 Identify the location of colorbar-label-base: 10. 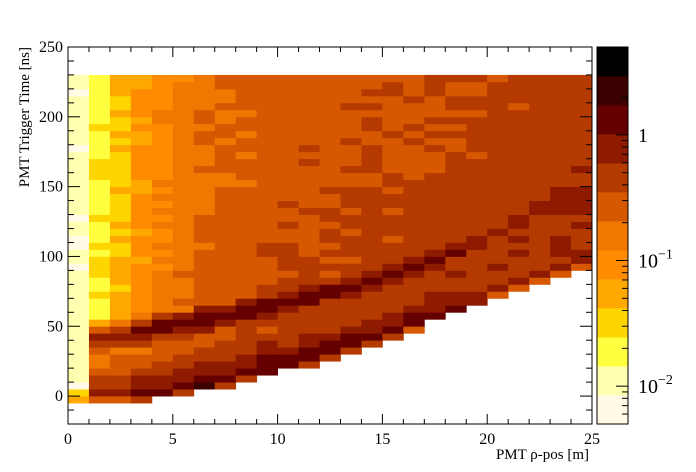
(648, 262).